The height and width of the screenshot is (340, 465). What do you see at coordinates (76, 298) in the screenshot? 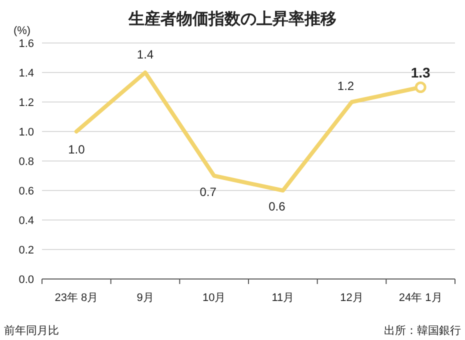
I see `x-tick-label: 23年 8月` at bounding box center [76, 298].